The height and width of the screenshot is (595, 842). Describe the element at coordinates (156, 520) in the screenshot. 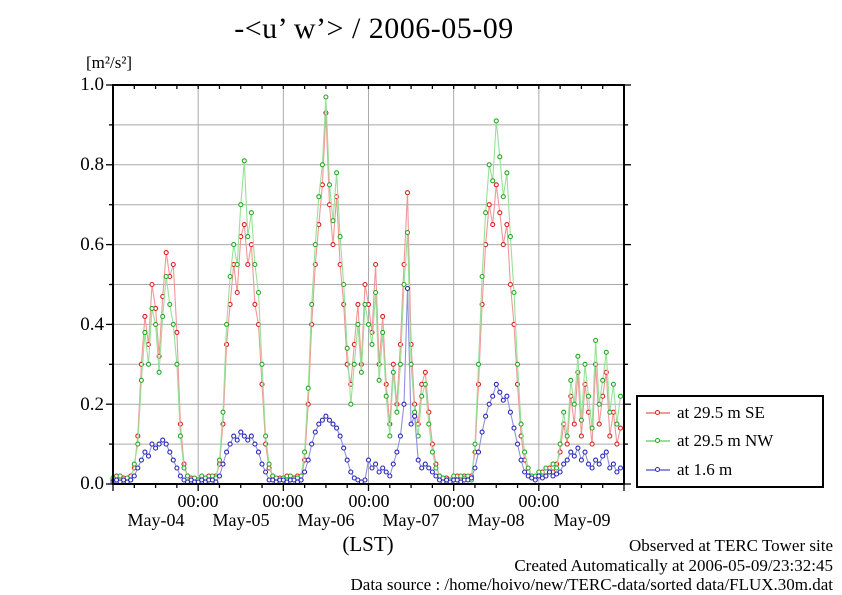

I see `x-day-label: May-04` at that location.